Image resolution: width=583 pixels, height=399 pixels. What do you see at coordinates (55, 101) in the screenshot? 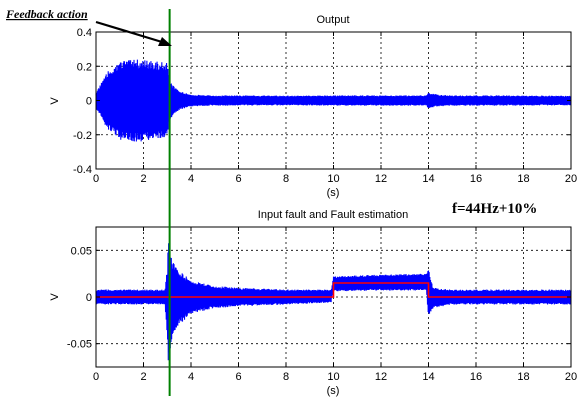
I see `output-y-axis-label: V` at bounding box center [55, 101].